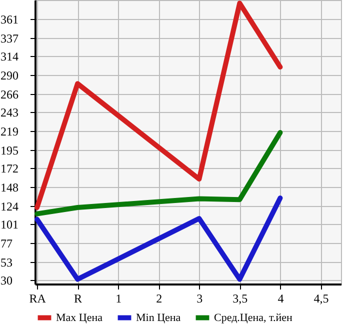 The image size is (345, 335). Describe the element at coordinates (9, 57) in the screenshot. I see `y-tick-label: 314` at that location.